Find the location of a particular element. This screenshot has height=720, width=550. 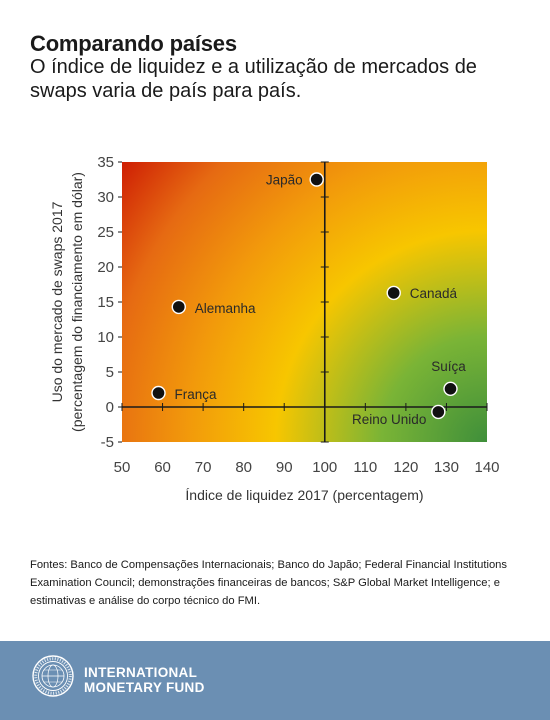

imf-wordmark-line2: MONETARY FUND is located at coordinates (144, 687).